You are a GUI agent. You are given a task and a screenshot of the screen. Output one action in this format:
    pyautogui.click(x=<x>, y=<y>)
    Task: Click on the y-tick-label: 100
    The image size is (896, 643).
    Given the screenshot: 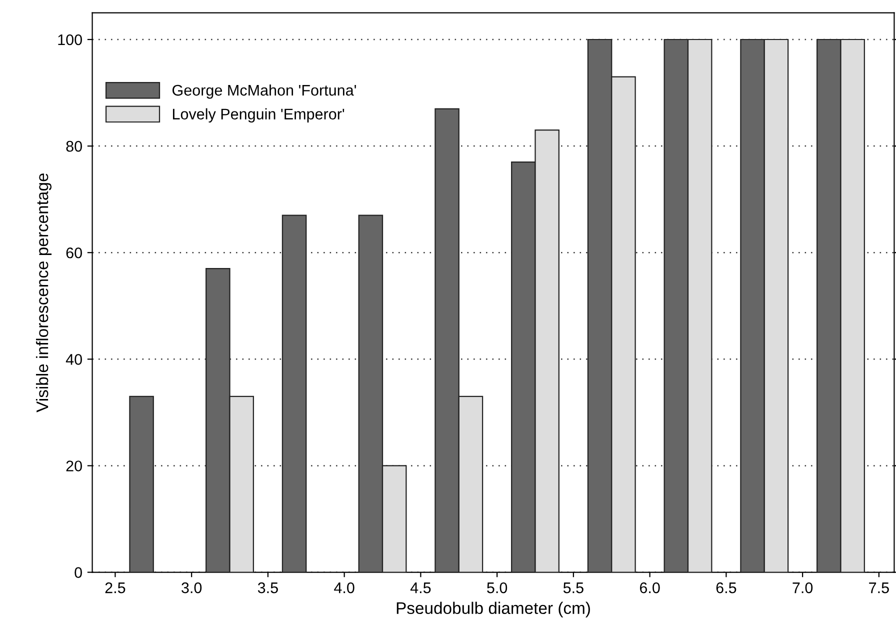 What is the action you would take?
    pyautogui.click(x=70, y=40)
    